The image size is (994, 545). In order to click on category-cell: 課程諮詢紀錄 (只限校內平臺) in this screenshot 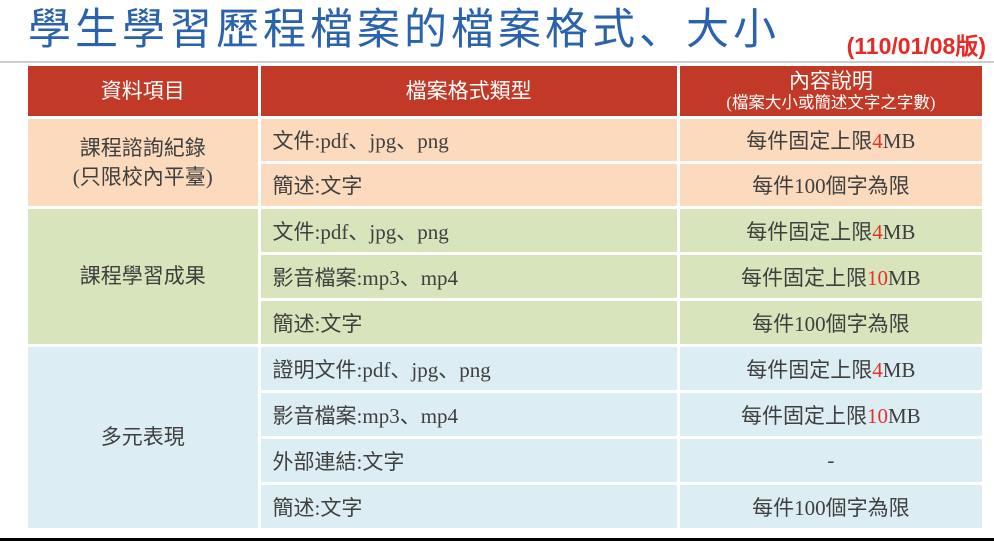, I will do `click(143, 162)`.